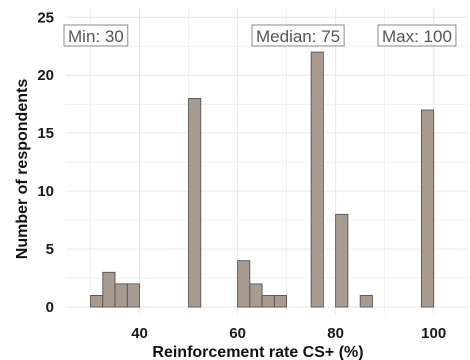  I want to click on annotation-text: Max: 100, so click(417, 36).